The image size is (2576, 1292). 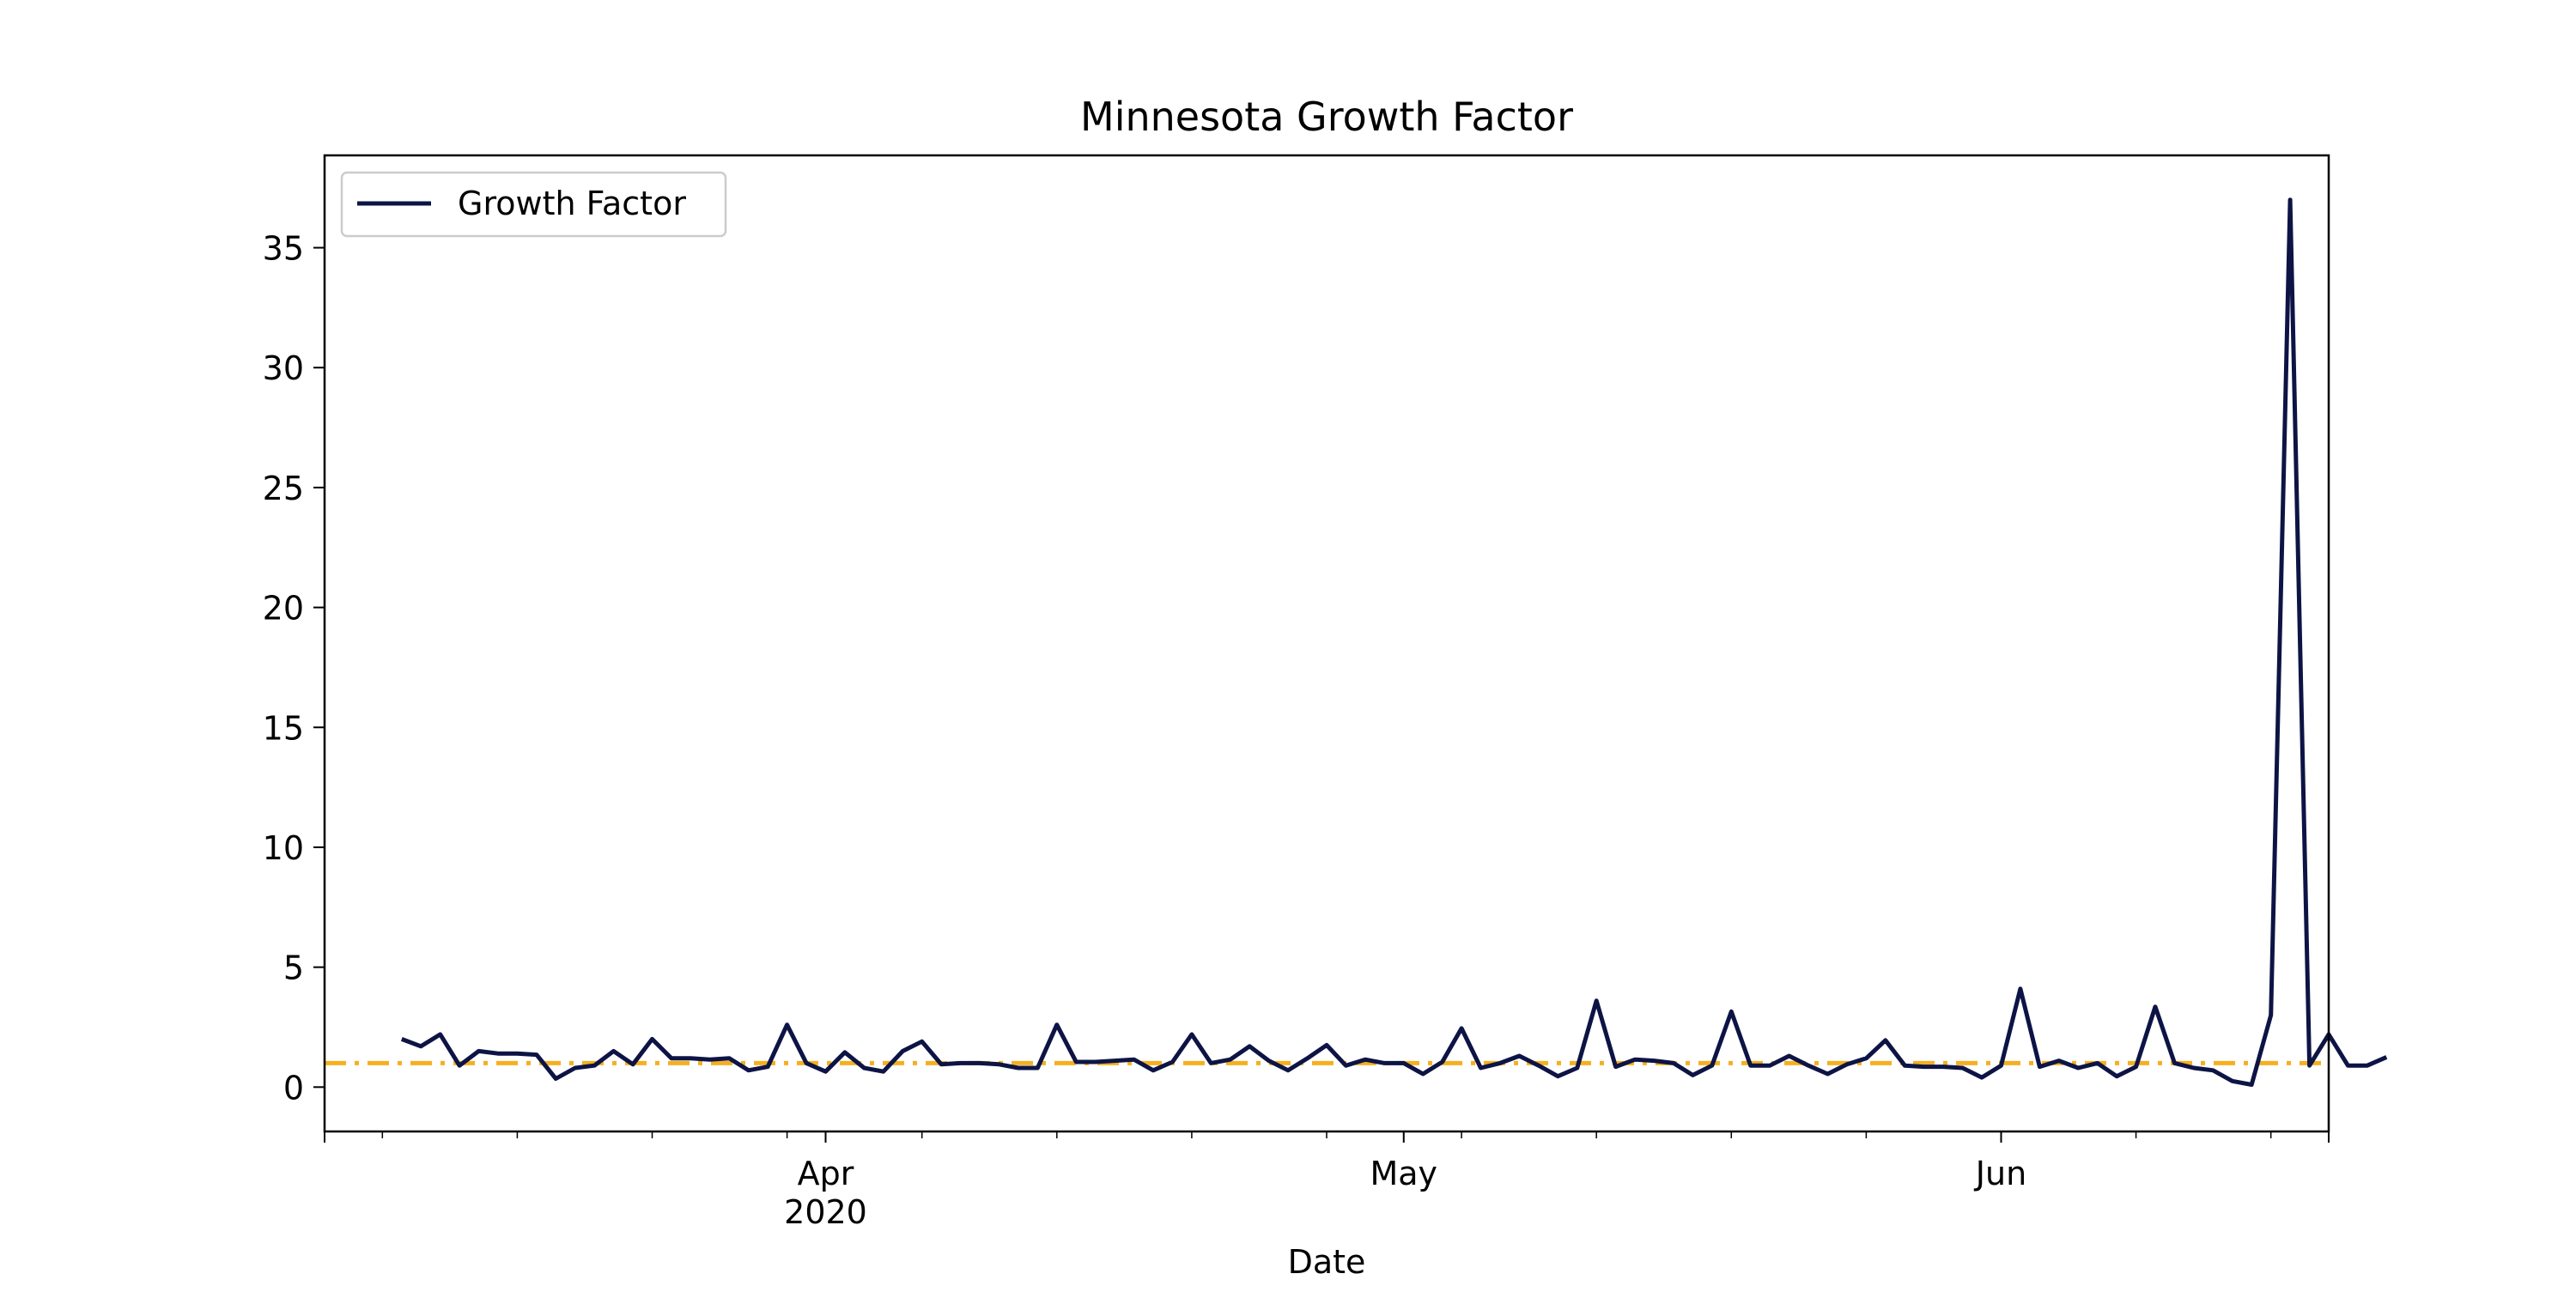 I want to click on chart-title: Minnesota Growth Factor, so click(x=1327, y=117).